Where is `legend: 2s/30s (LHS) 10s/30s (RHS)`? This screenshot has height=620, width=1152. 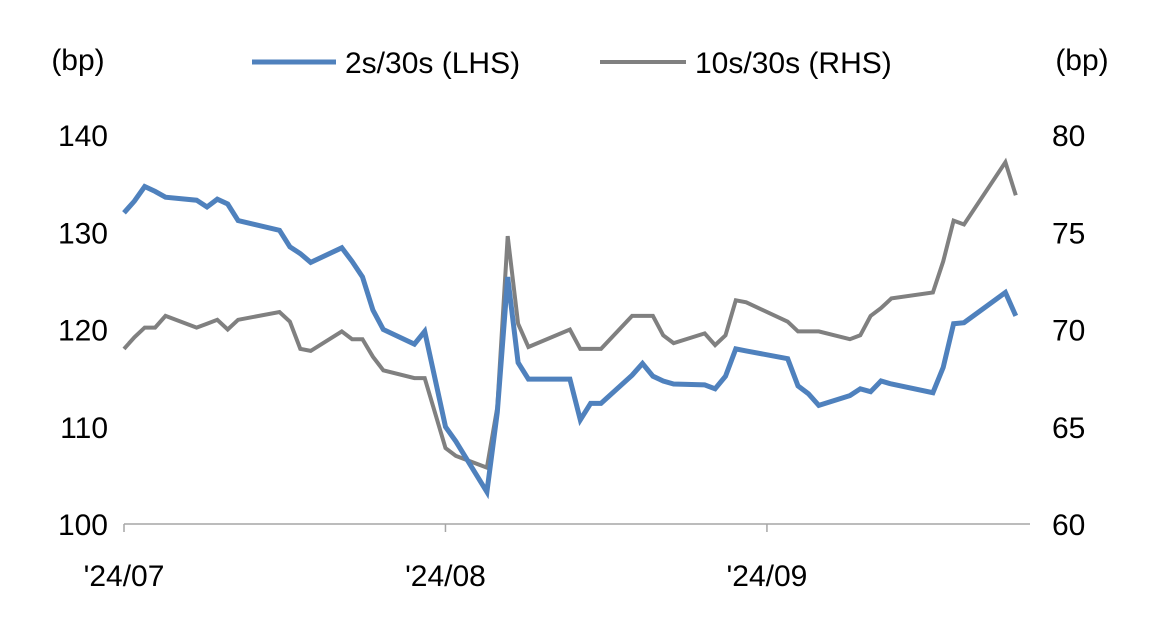
legend: 2s/30s (LHS) 10s/30s (RHS) is located at coordinates (572, 63).